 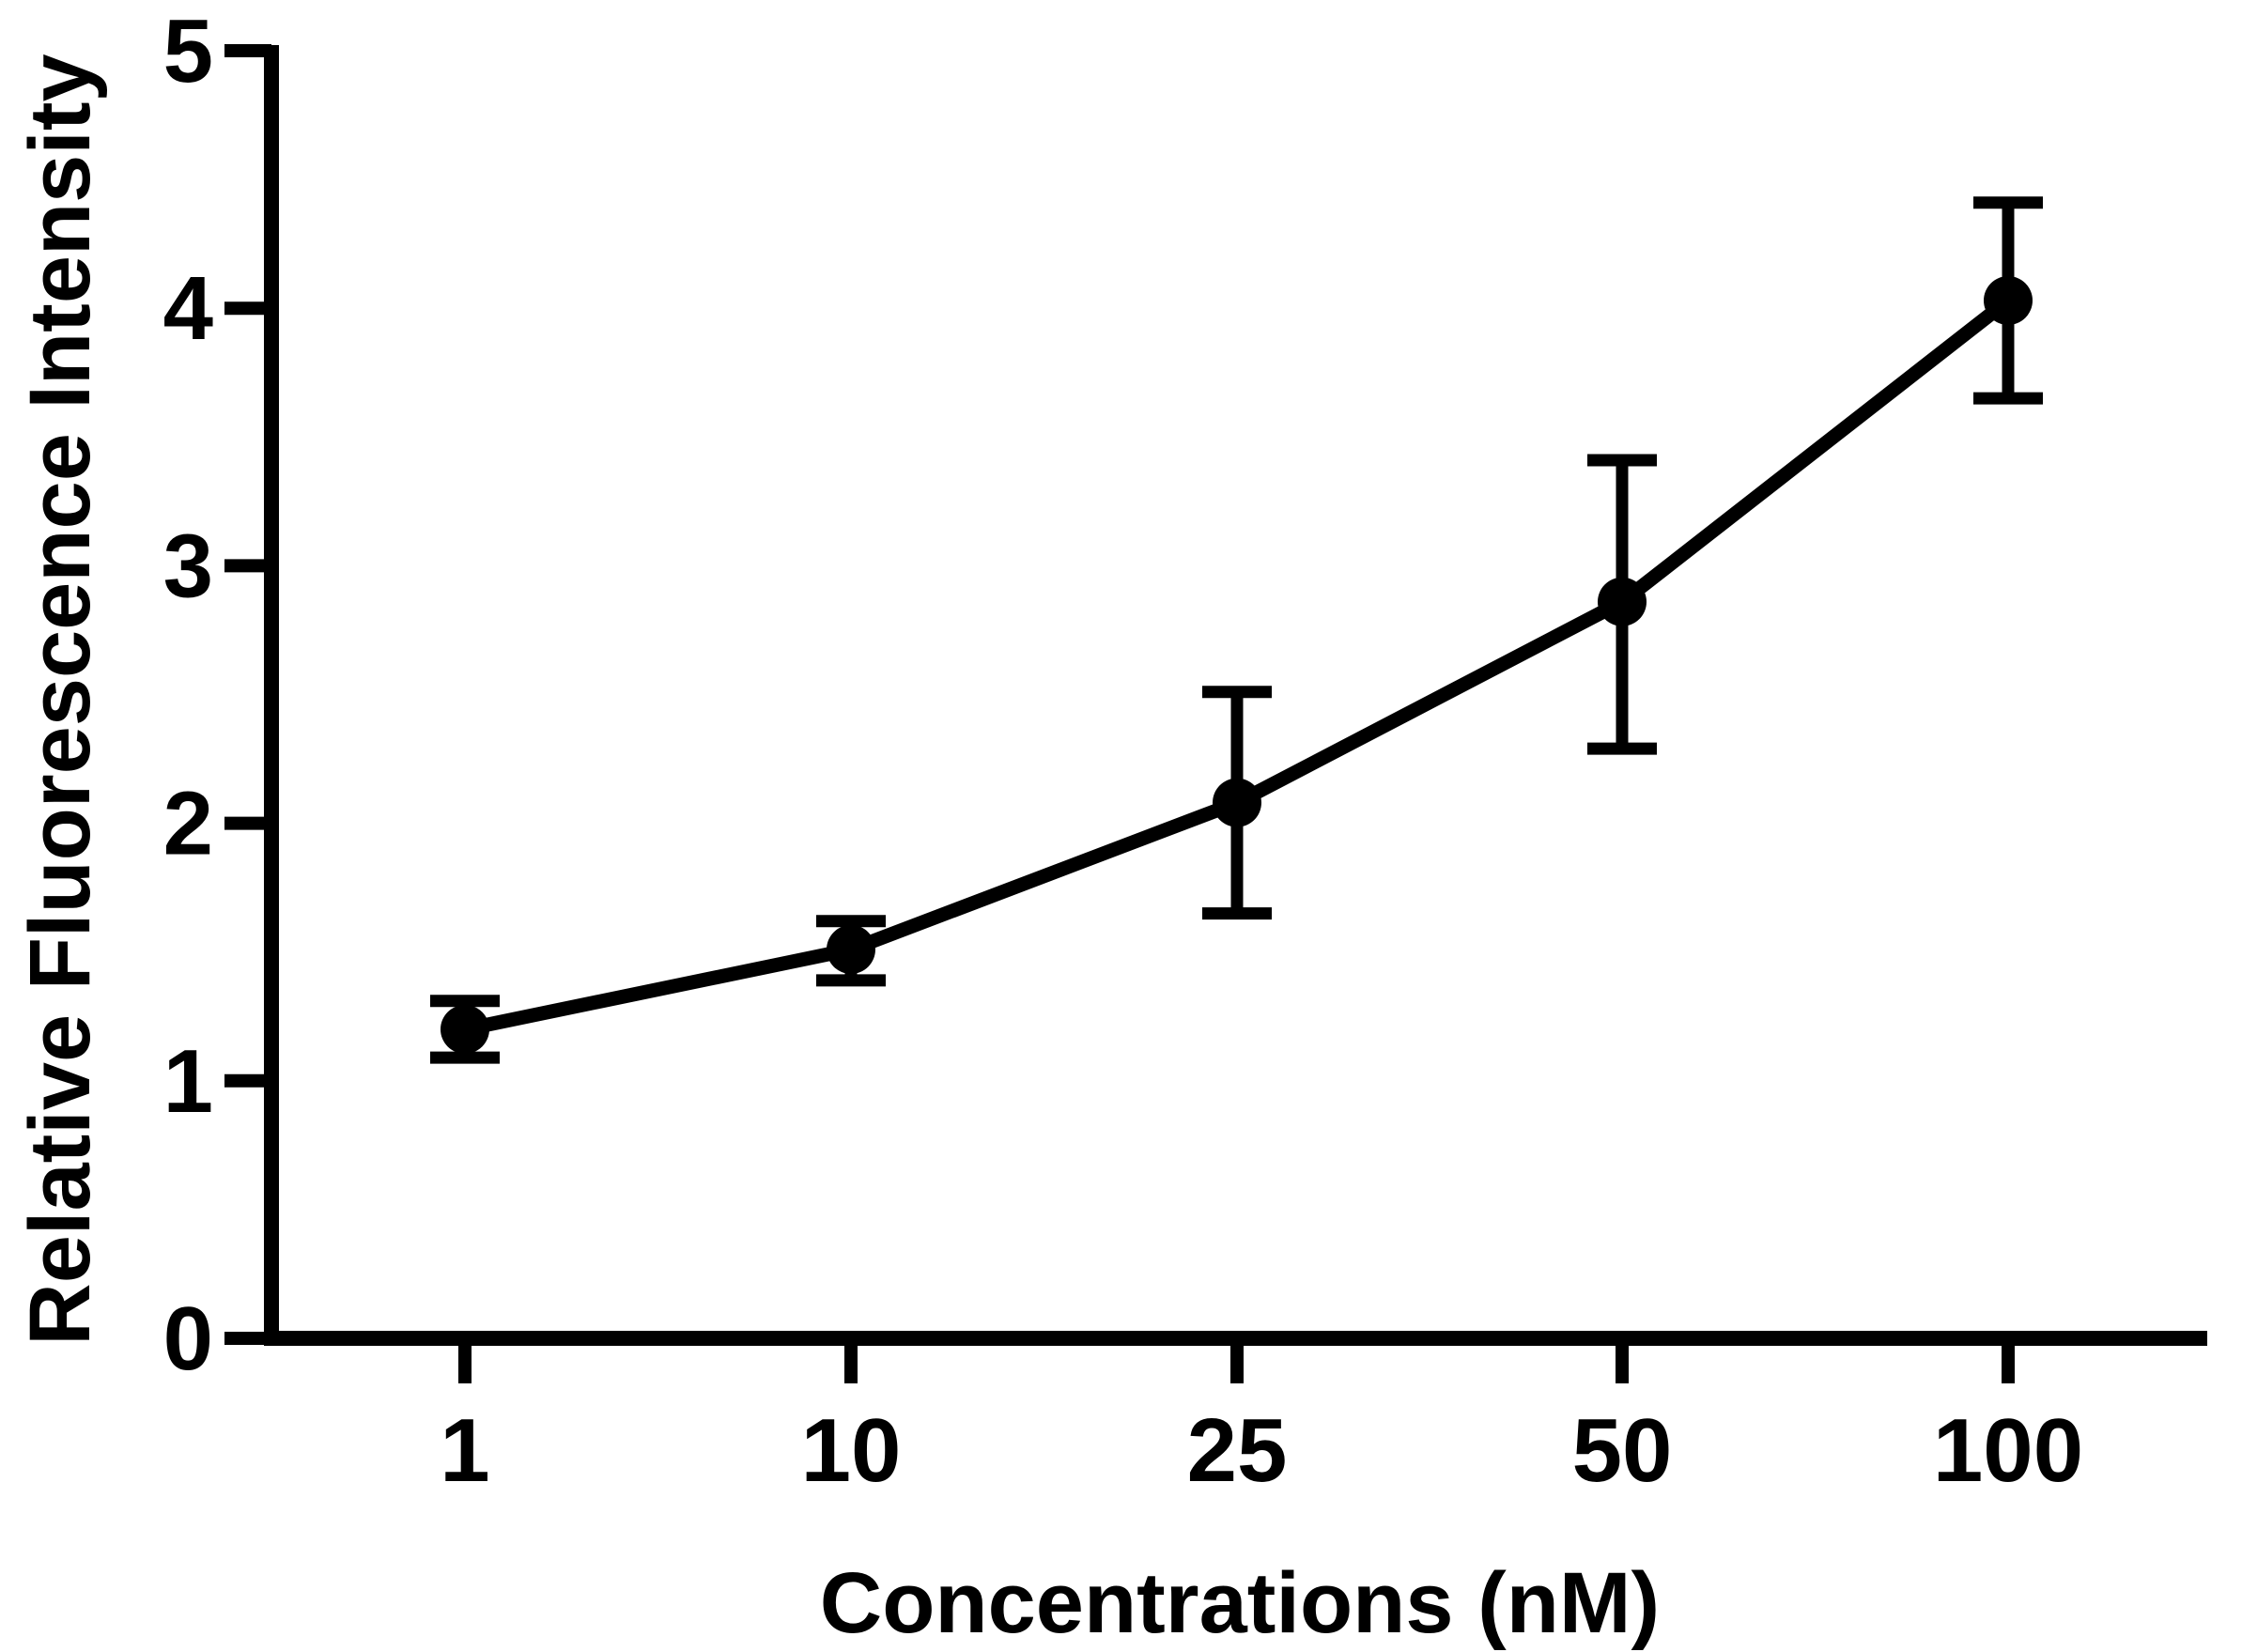 What do you see at coordinates (188, 1339) in the screenshot?
I see `y-tick-label: 0` at bounding box center [188, 1339].